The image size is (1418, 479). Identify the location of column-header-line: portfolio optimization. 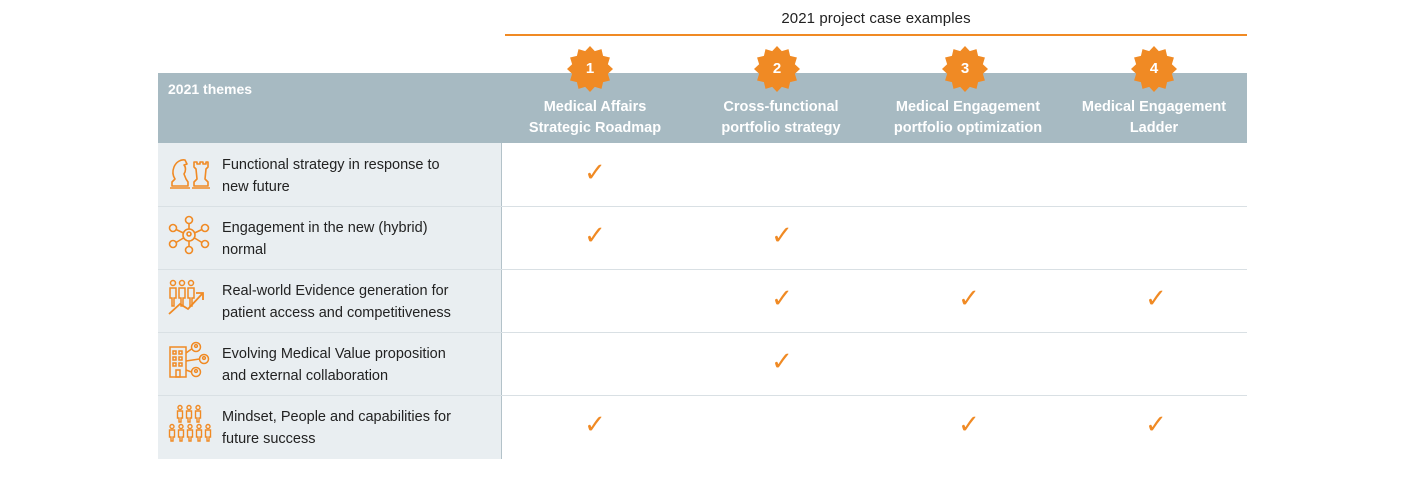
(968, 128).